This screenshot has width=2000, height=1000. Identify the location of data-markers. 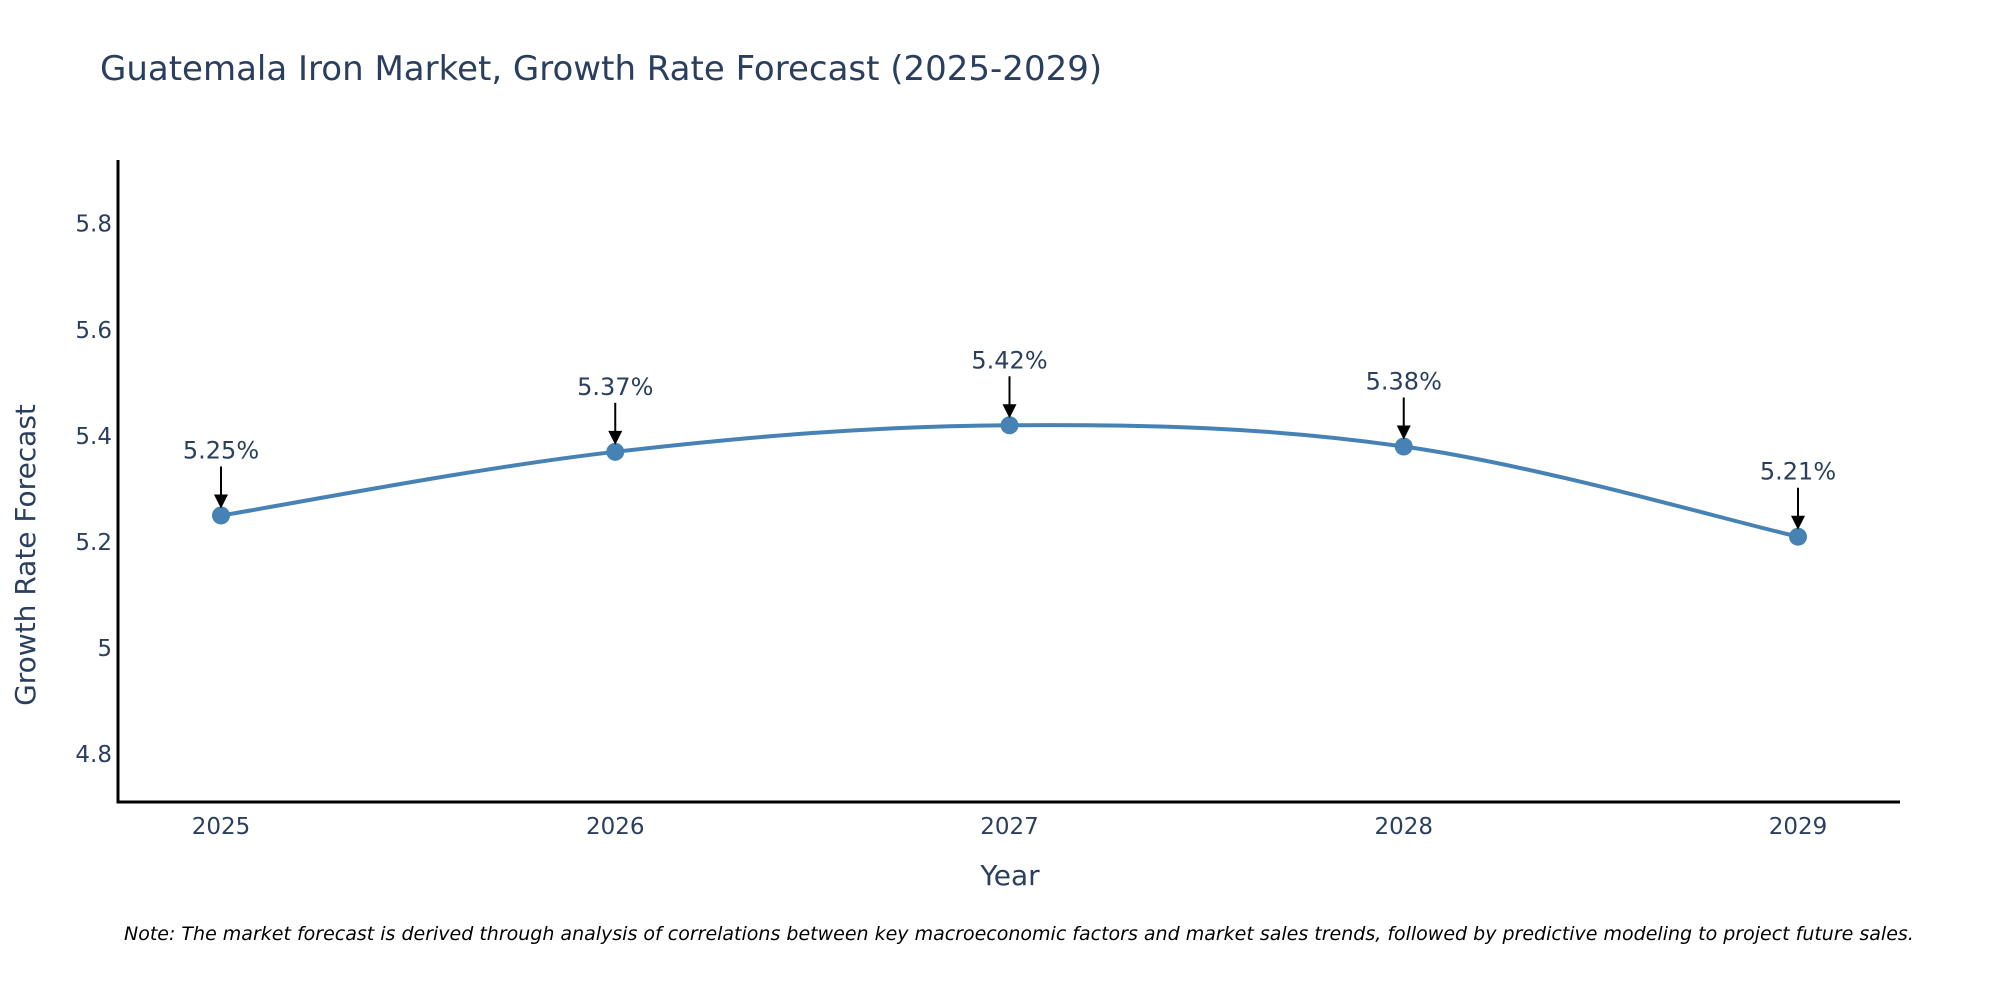
(1009, 481).